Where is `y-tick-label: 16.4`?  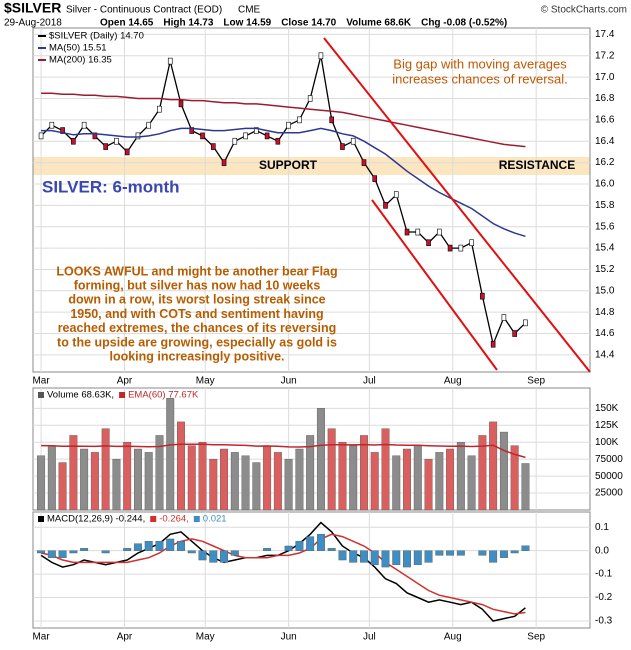
y-tick-label: 16.4 is located at coordinates (605, 141).